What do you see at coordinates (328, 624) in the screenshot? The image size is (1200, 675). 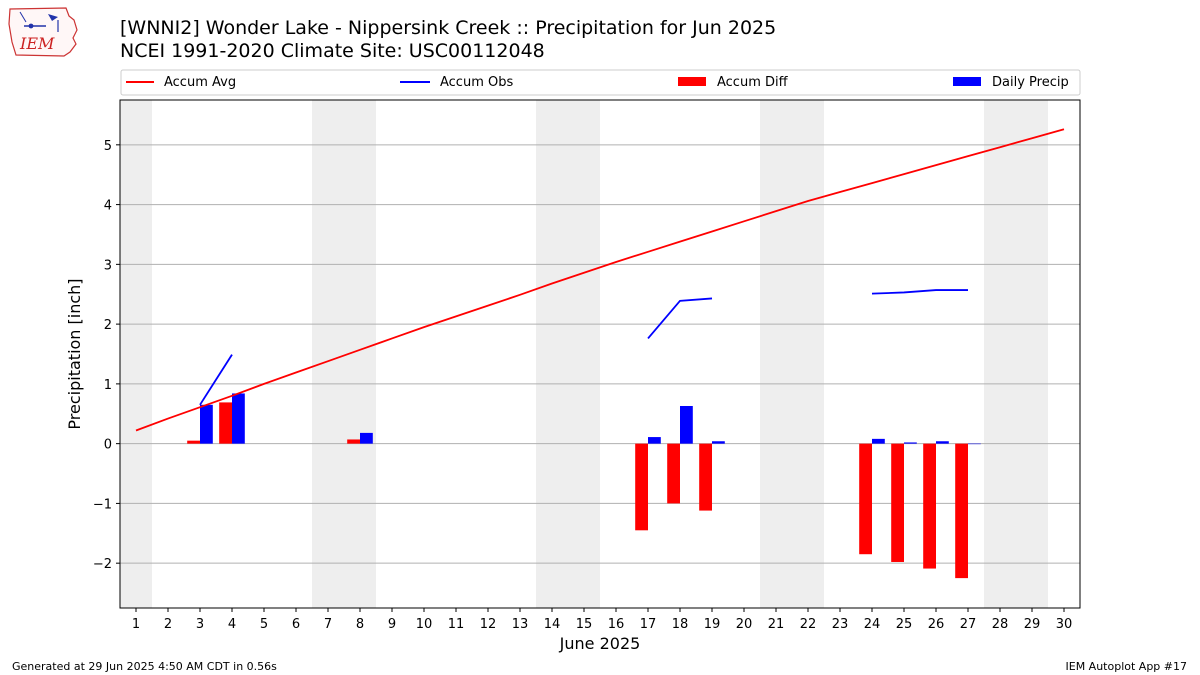 I see `x-tick-label: 7` at bounding box center [328, 624].